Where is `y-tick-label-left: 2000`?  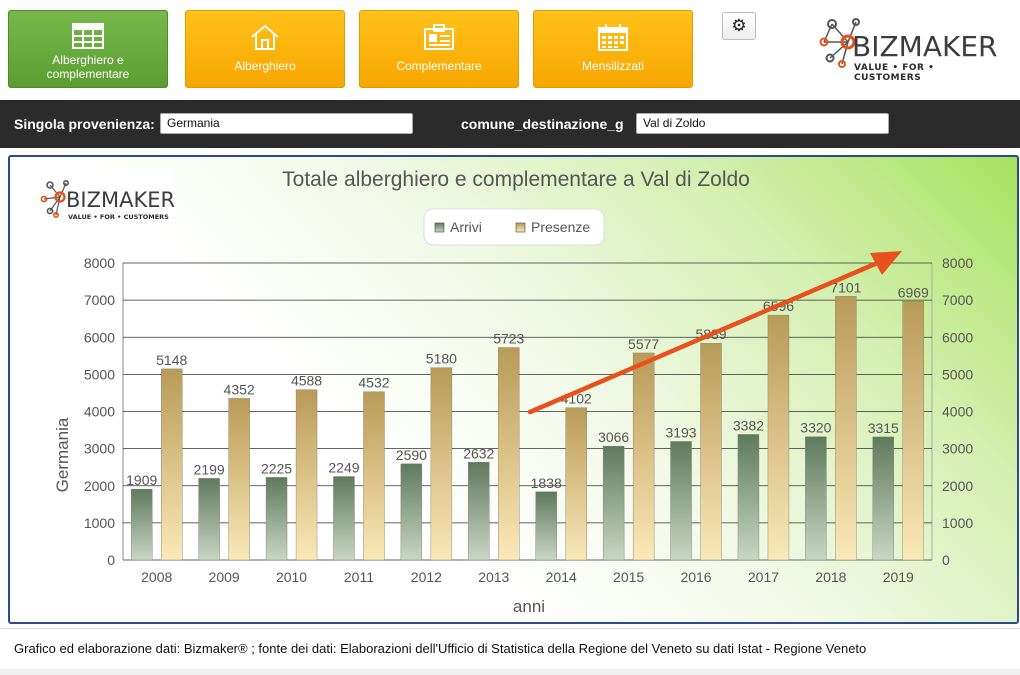 y-tick-label-left: 2000 is located at coordinates (99, 486).